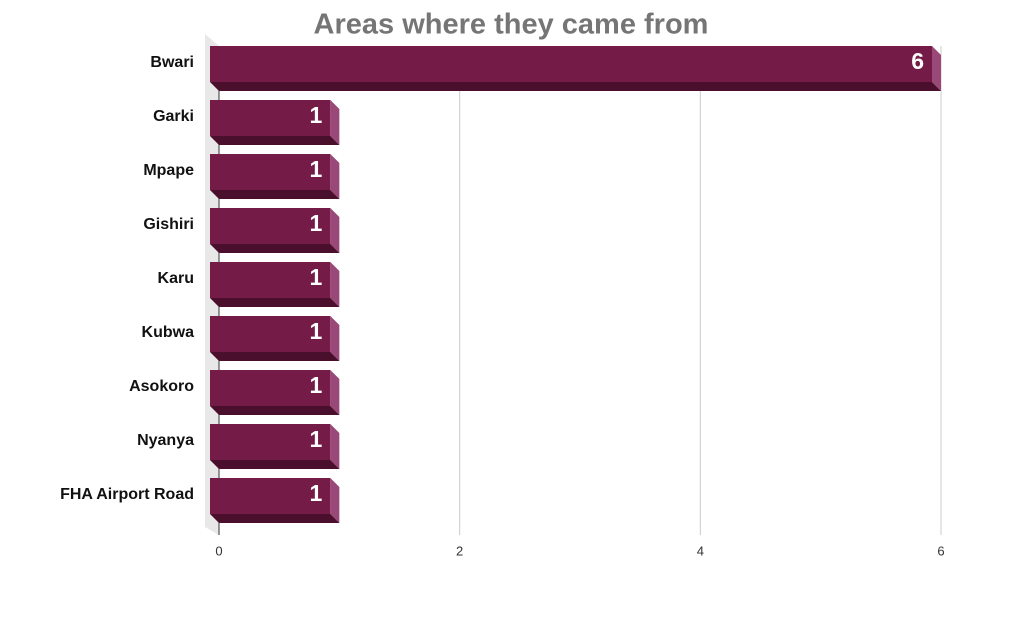 This screenshot has width=1023, height=633. I want to click on y-tick-label: Asokoro, so click(161, 386).